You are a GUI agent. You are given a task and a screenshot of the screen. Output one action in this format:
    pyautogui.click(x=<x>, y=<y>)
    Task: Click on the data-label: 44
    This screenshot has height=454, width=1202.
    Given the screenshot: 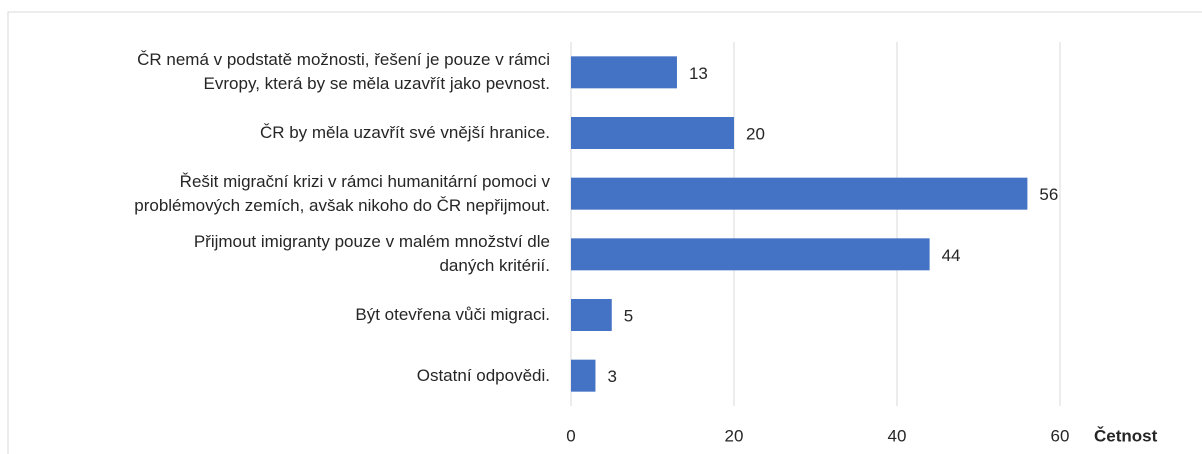 What is the action you would take?
    pyautogui.click(x=951, y=255)
    